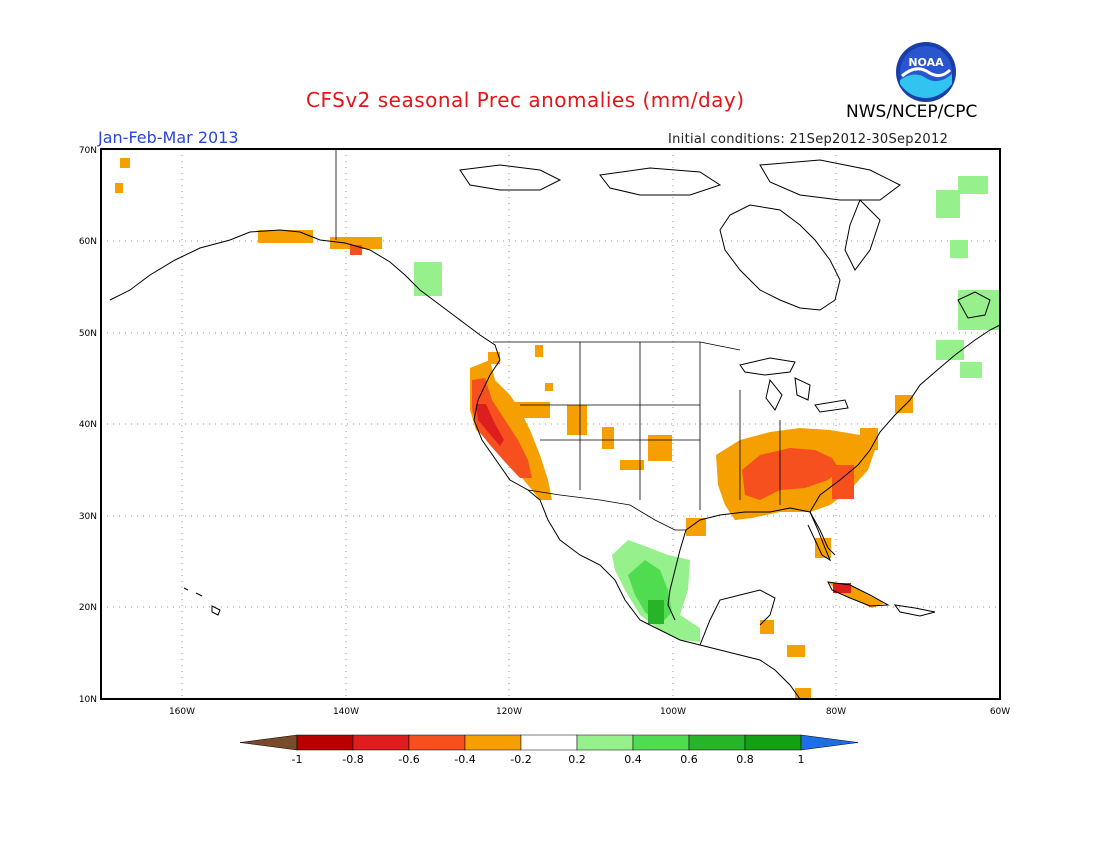  Describe the element at coordinates (88, 608) in the screenshot. I see `lat-label: 20N` at that location.